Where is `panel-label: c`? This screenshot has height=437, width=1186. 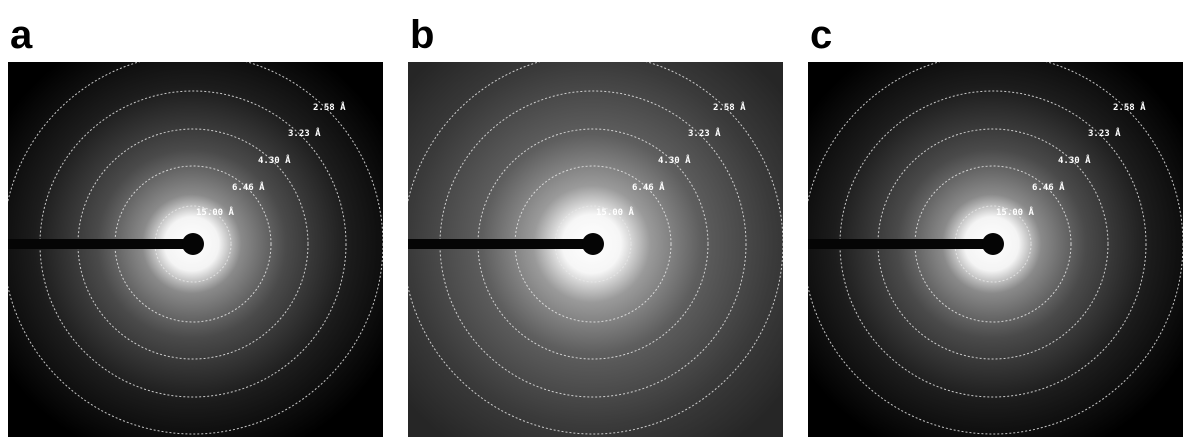
panel-label: c is located at coordinates (821, 35).